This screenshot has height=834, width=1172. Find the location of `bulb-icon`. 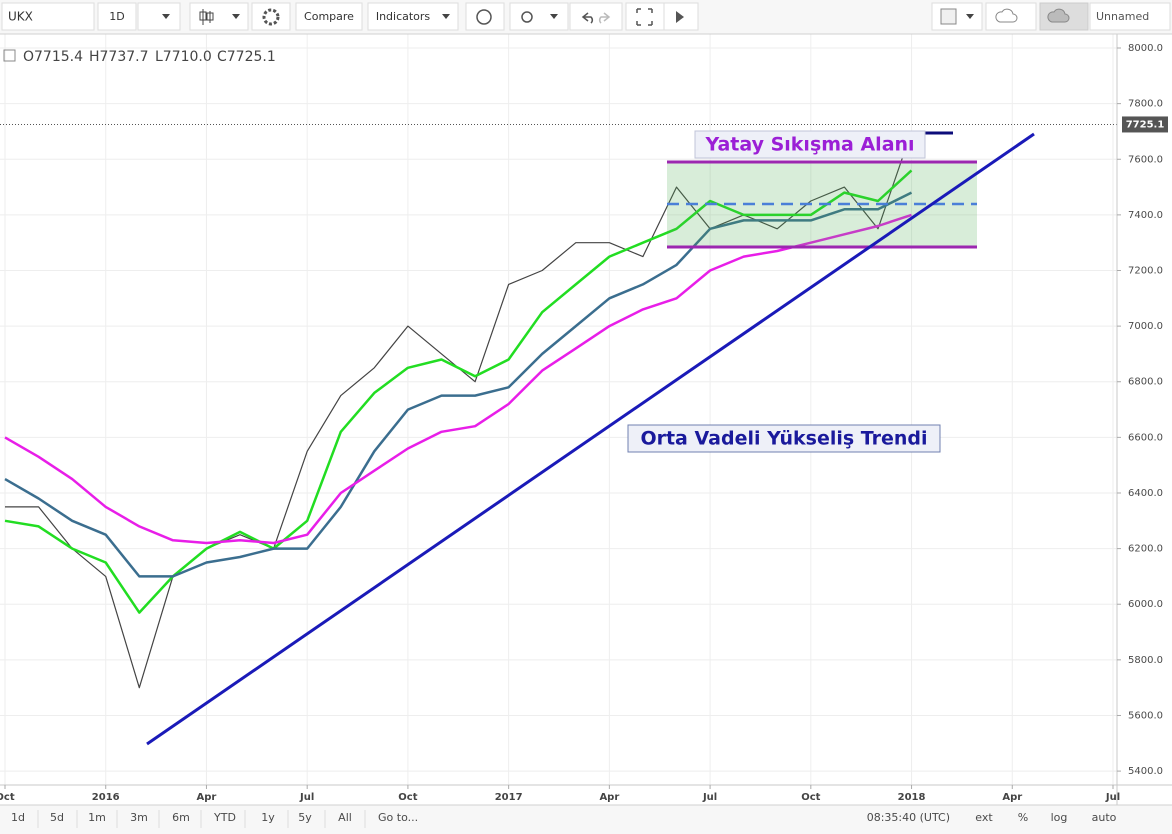

bulb-icon is located at coordinates (527, 17).